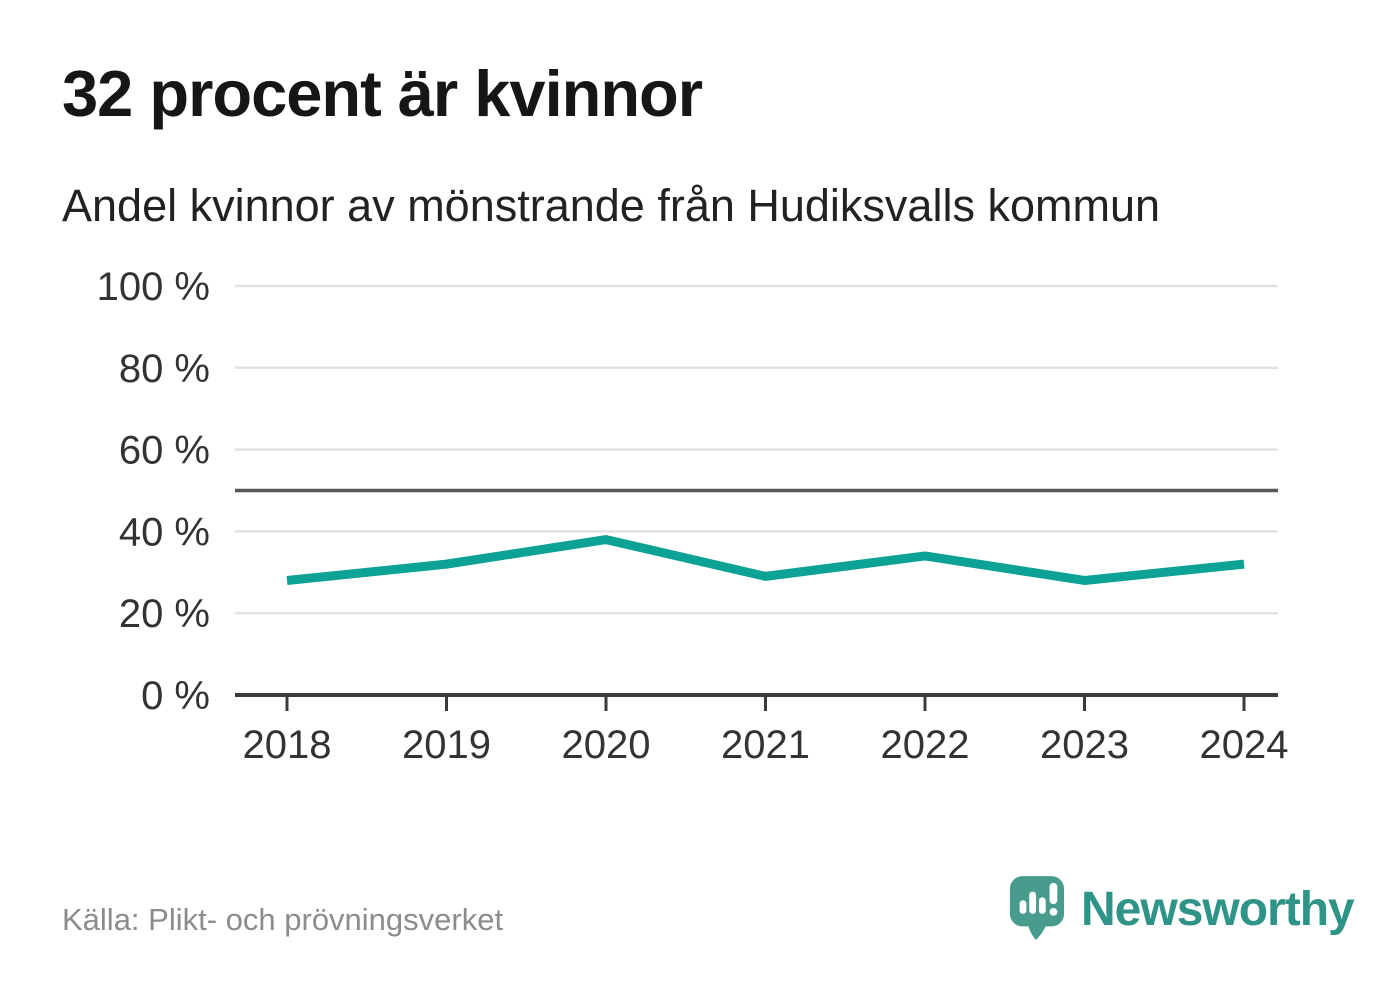 Image resolution: width=1382 pixels, height=999 pixels. Describe the element at coordinates (446, 745) in the screenshot. I see `x-tick-label: 2019` at that location.